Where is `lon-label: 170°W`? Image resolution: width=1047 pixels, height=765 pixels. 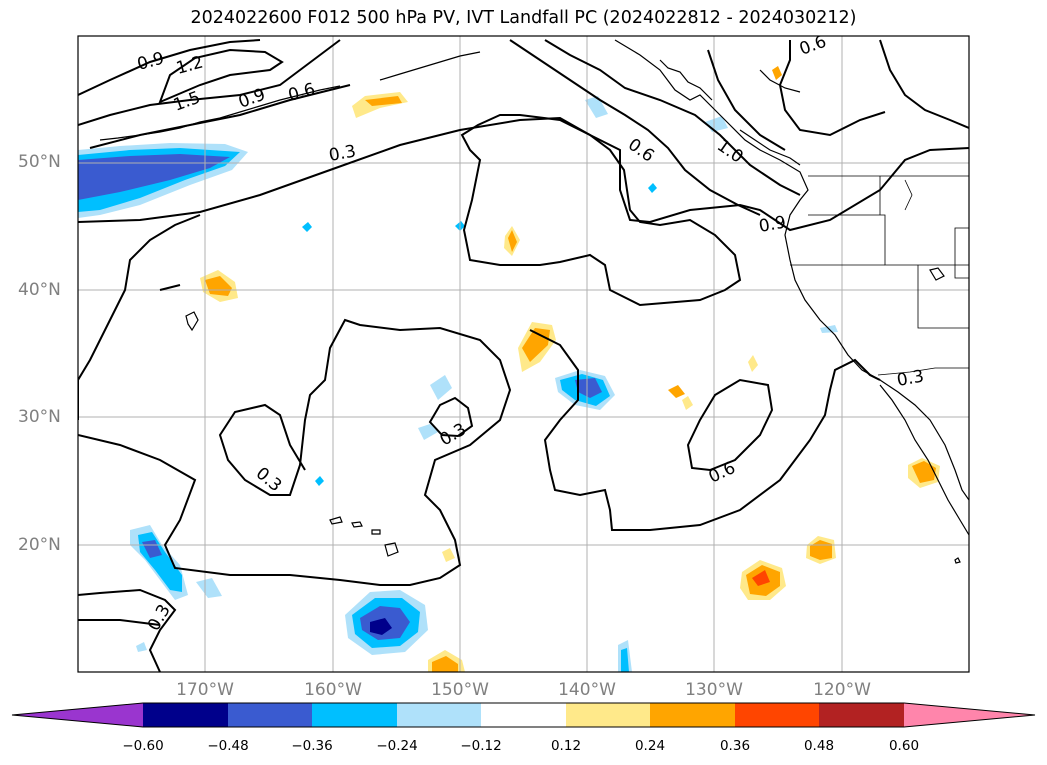
lon-label: 170°W is located at coordinates (205, 690).